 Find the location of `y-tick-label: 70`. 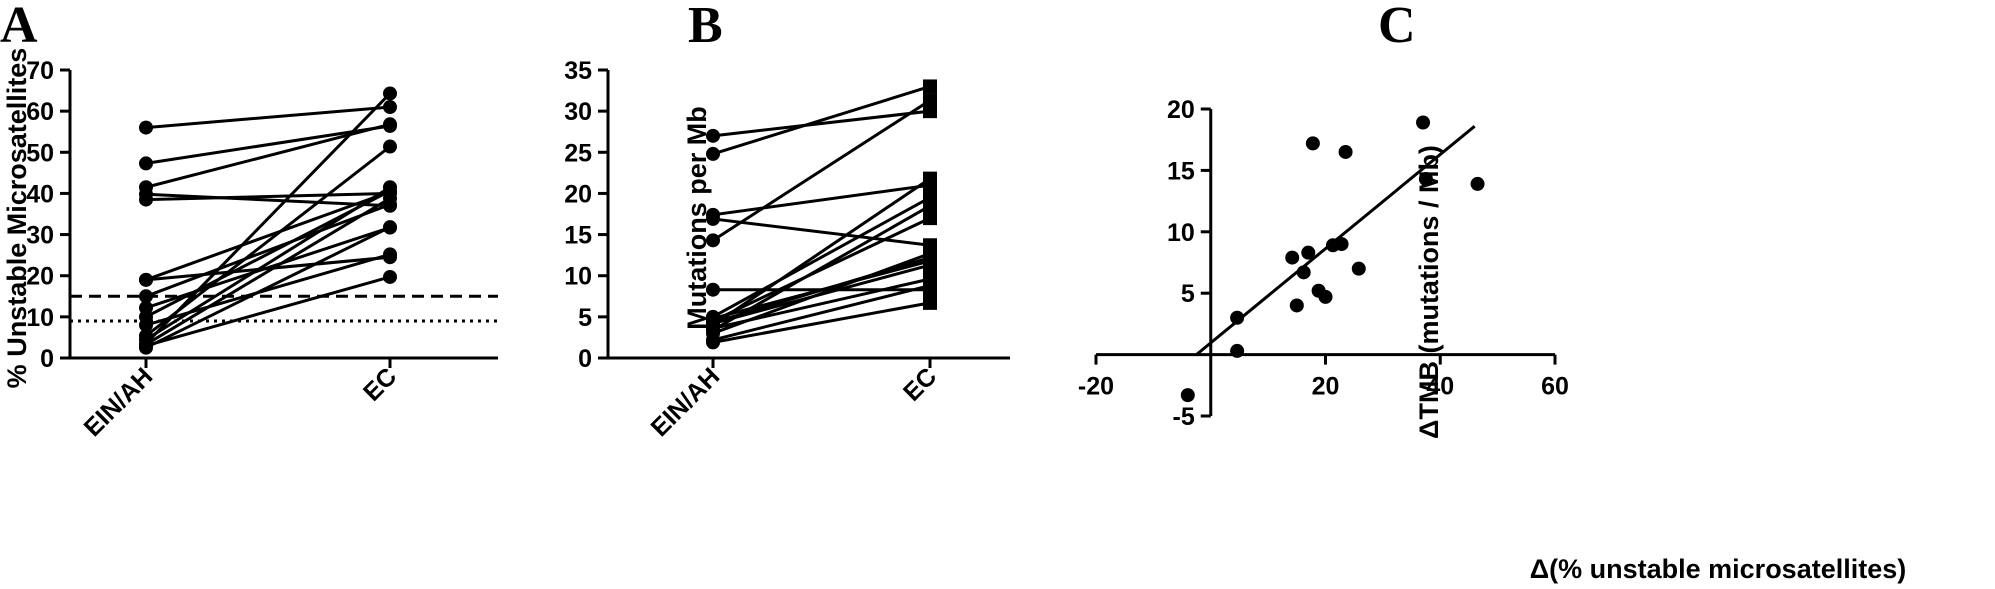

y-tick-label: 70 is located at coordinates (40, 71).